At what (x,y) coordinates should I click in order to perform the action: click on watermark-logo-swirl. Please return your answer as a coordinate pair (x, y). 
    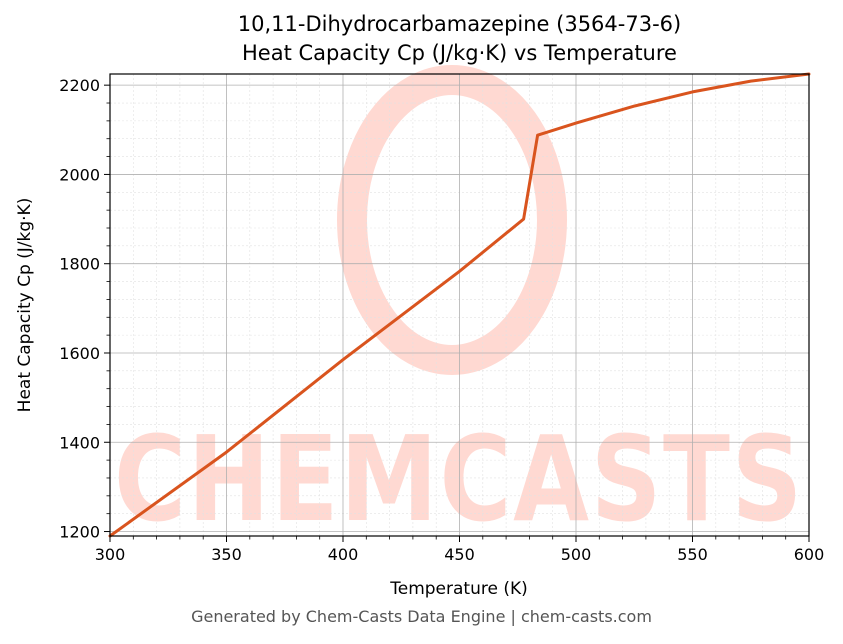
    Looking at the image, I should click on (452, 220).